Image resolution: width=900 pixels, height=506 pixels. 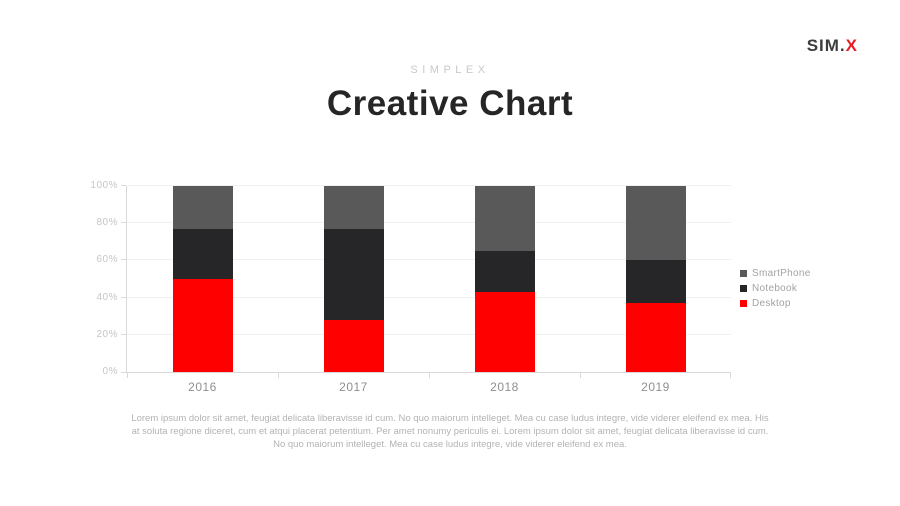 What do you see at coordinates (353, 387) in the screenshot?
I see `x-axis-label-2017: 2017` at bounding box center [353, 387].